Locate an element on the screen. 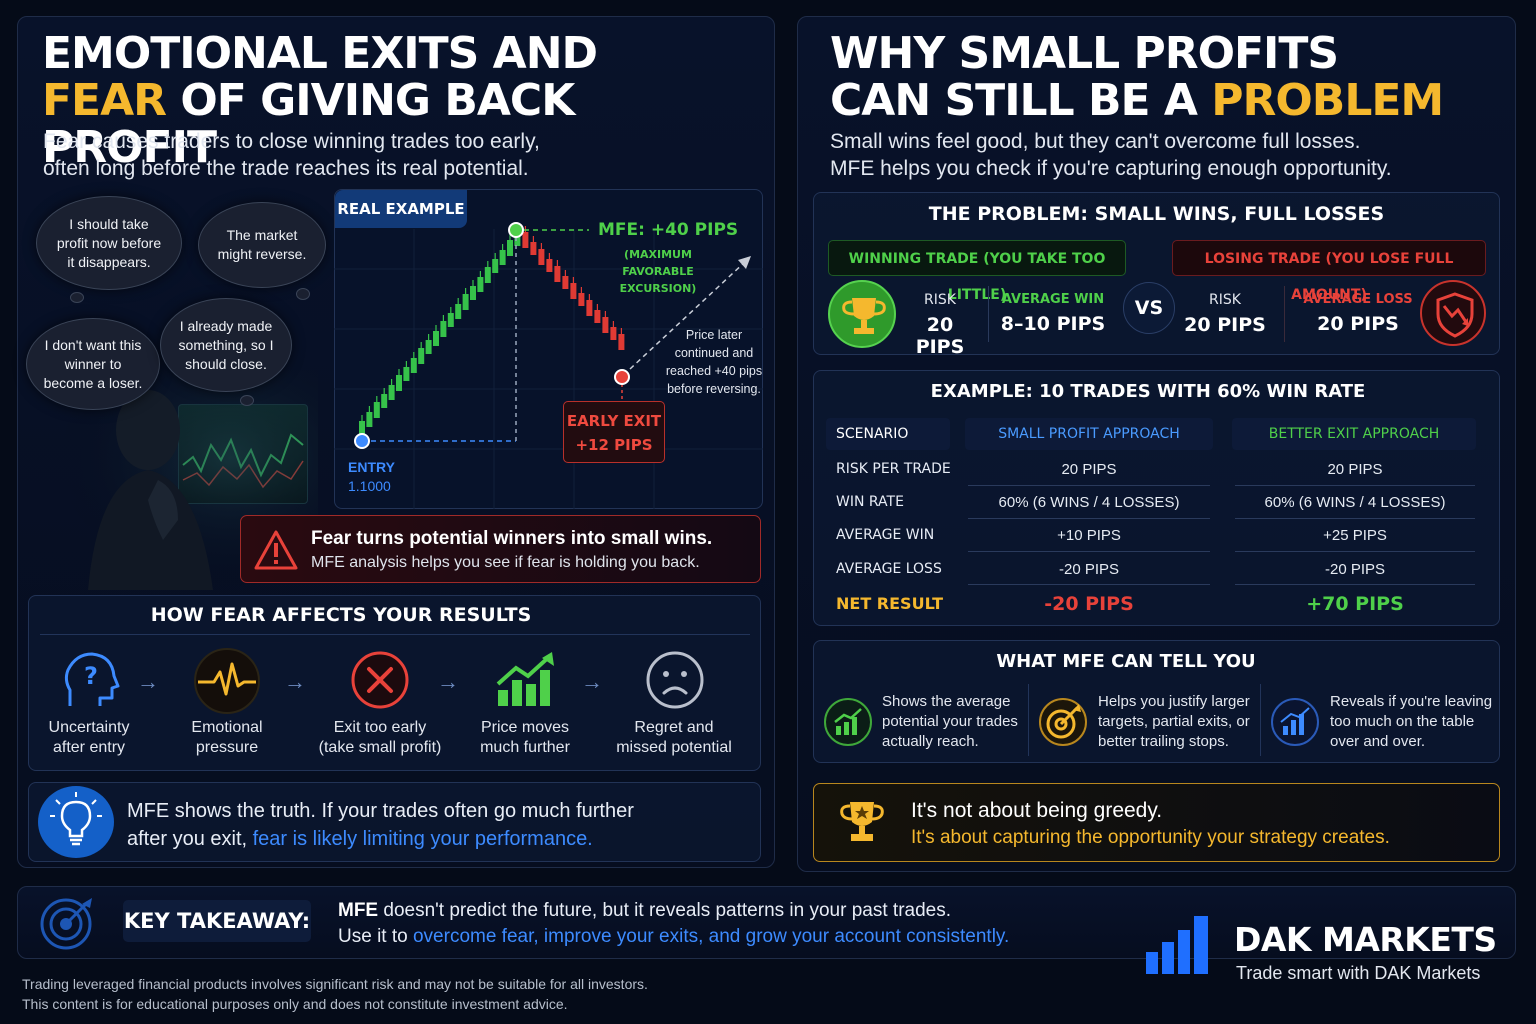 The height and width of the screenshot is (1024, 1536). fear-flow-title: HOW FEAR AFFECTS YOUR RESULTS is located at coordinates (341, 615).